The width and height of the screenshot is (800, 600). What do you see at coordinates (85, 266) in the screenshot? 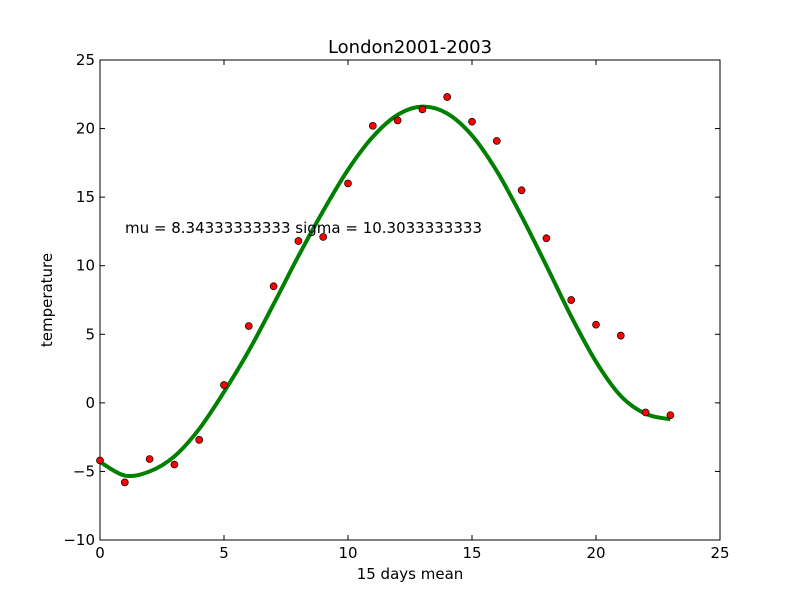
I see `y-tick-label: 10` at bounding box center [85, 266].